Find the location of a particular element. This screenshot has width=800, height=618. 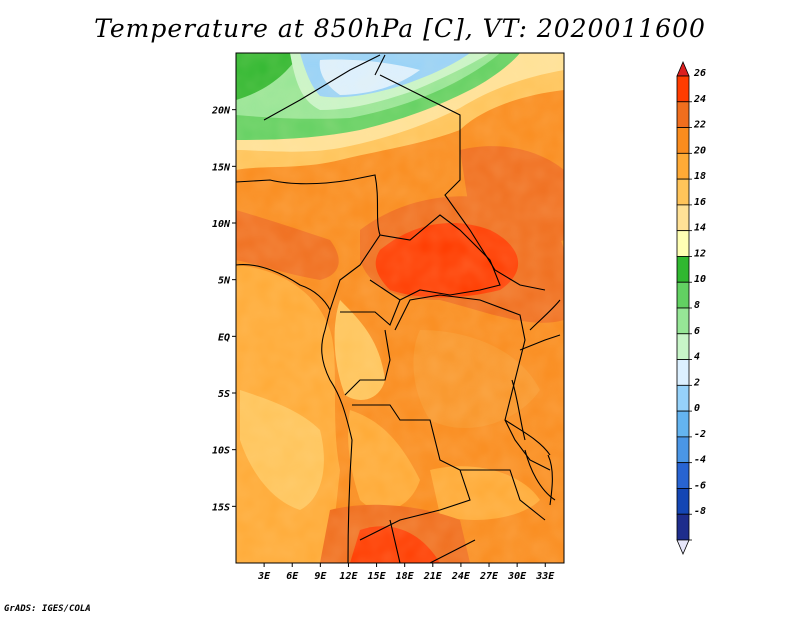

colorbar-label: 14 is located at coordinates (700, 228).